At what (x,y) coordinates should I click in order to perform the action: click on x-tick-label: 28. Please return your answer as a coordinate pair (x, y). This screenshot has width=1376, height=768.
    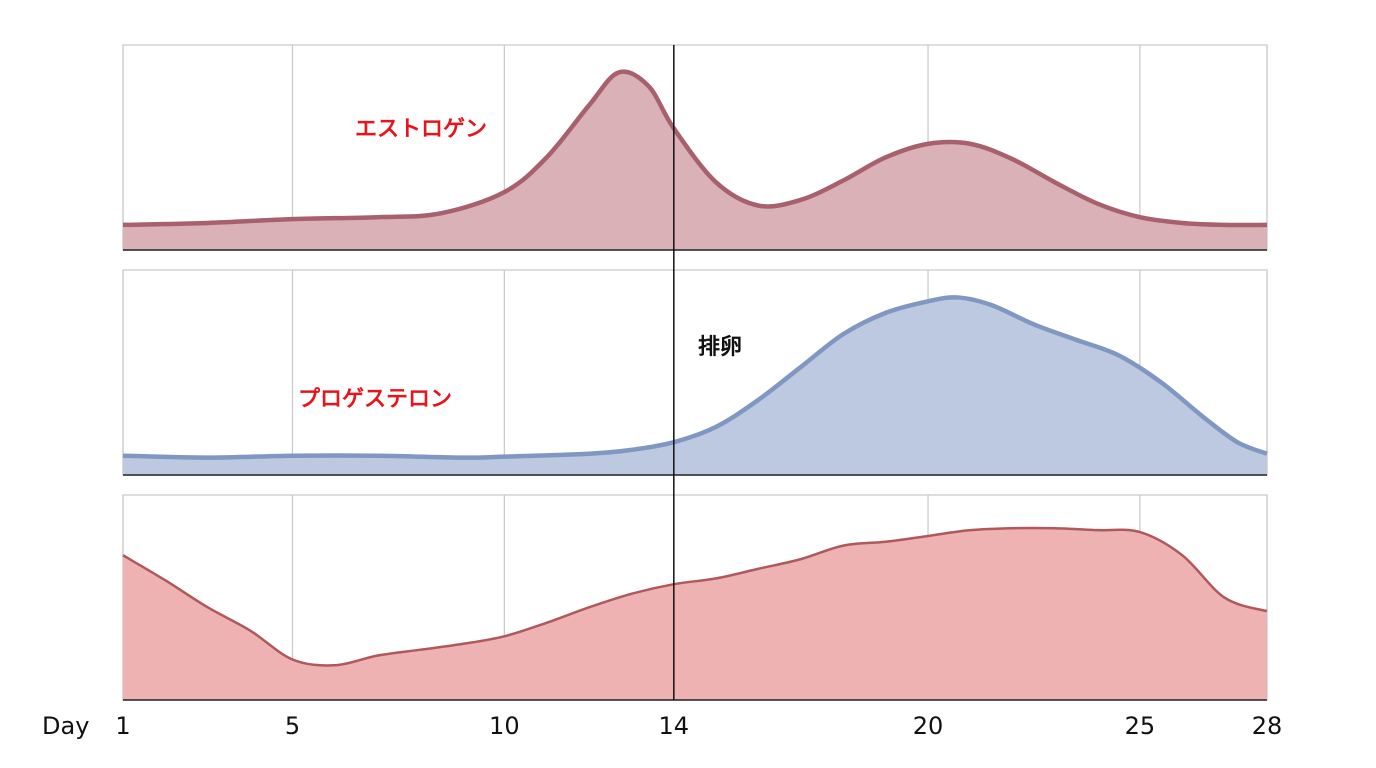
    Looking at the image, I should click on (1267, 726).